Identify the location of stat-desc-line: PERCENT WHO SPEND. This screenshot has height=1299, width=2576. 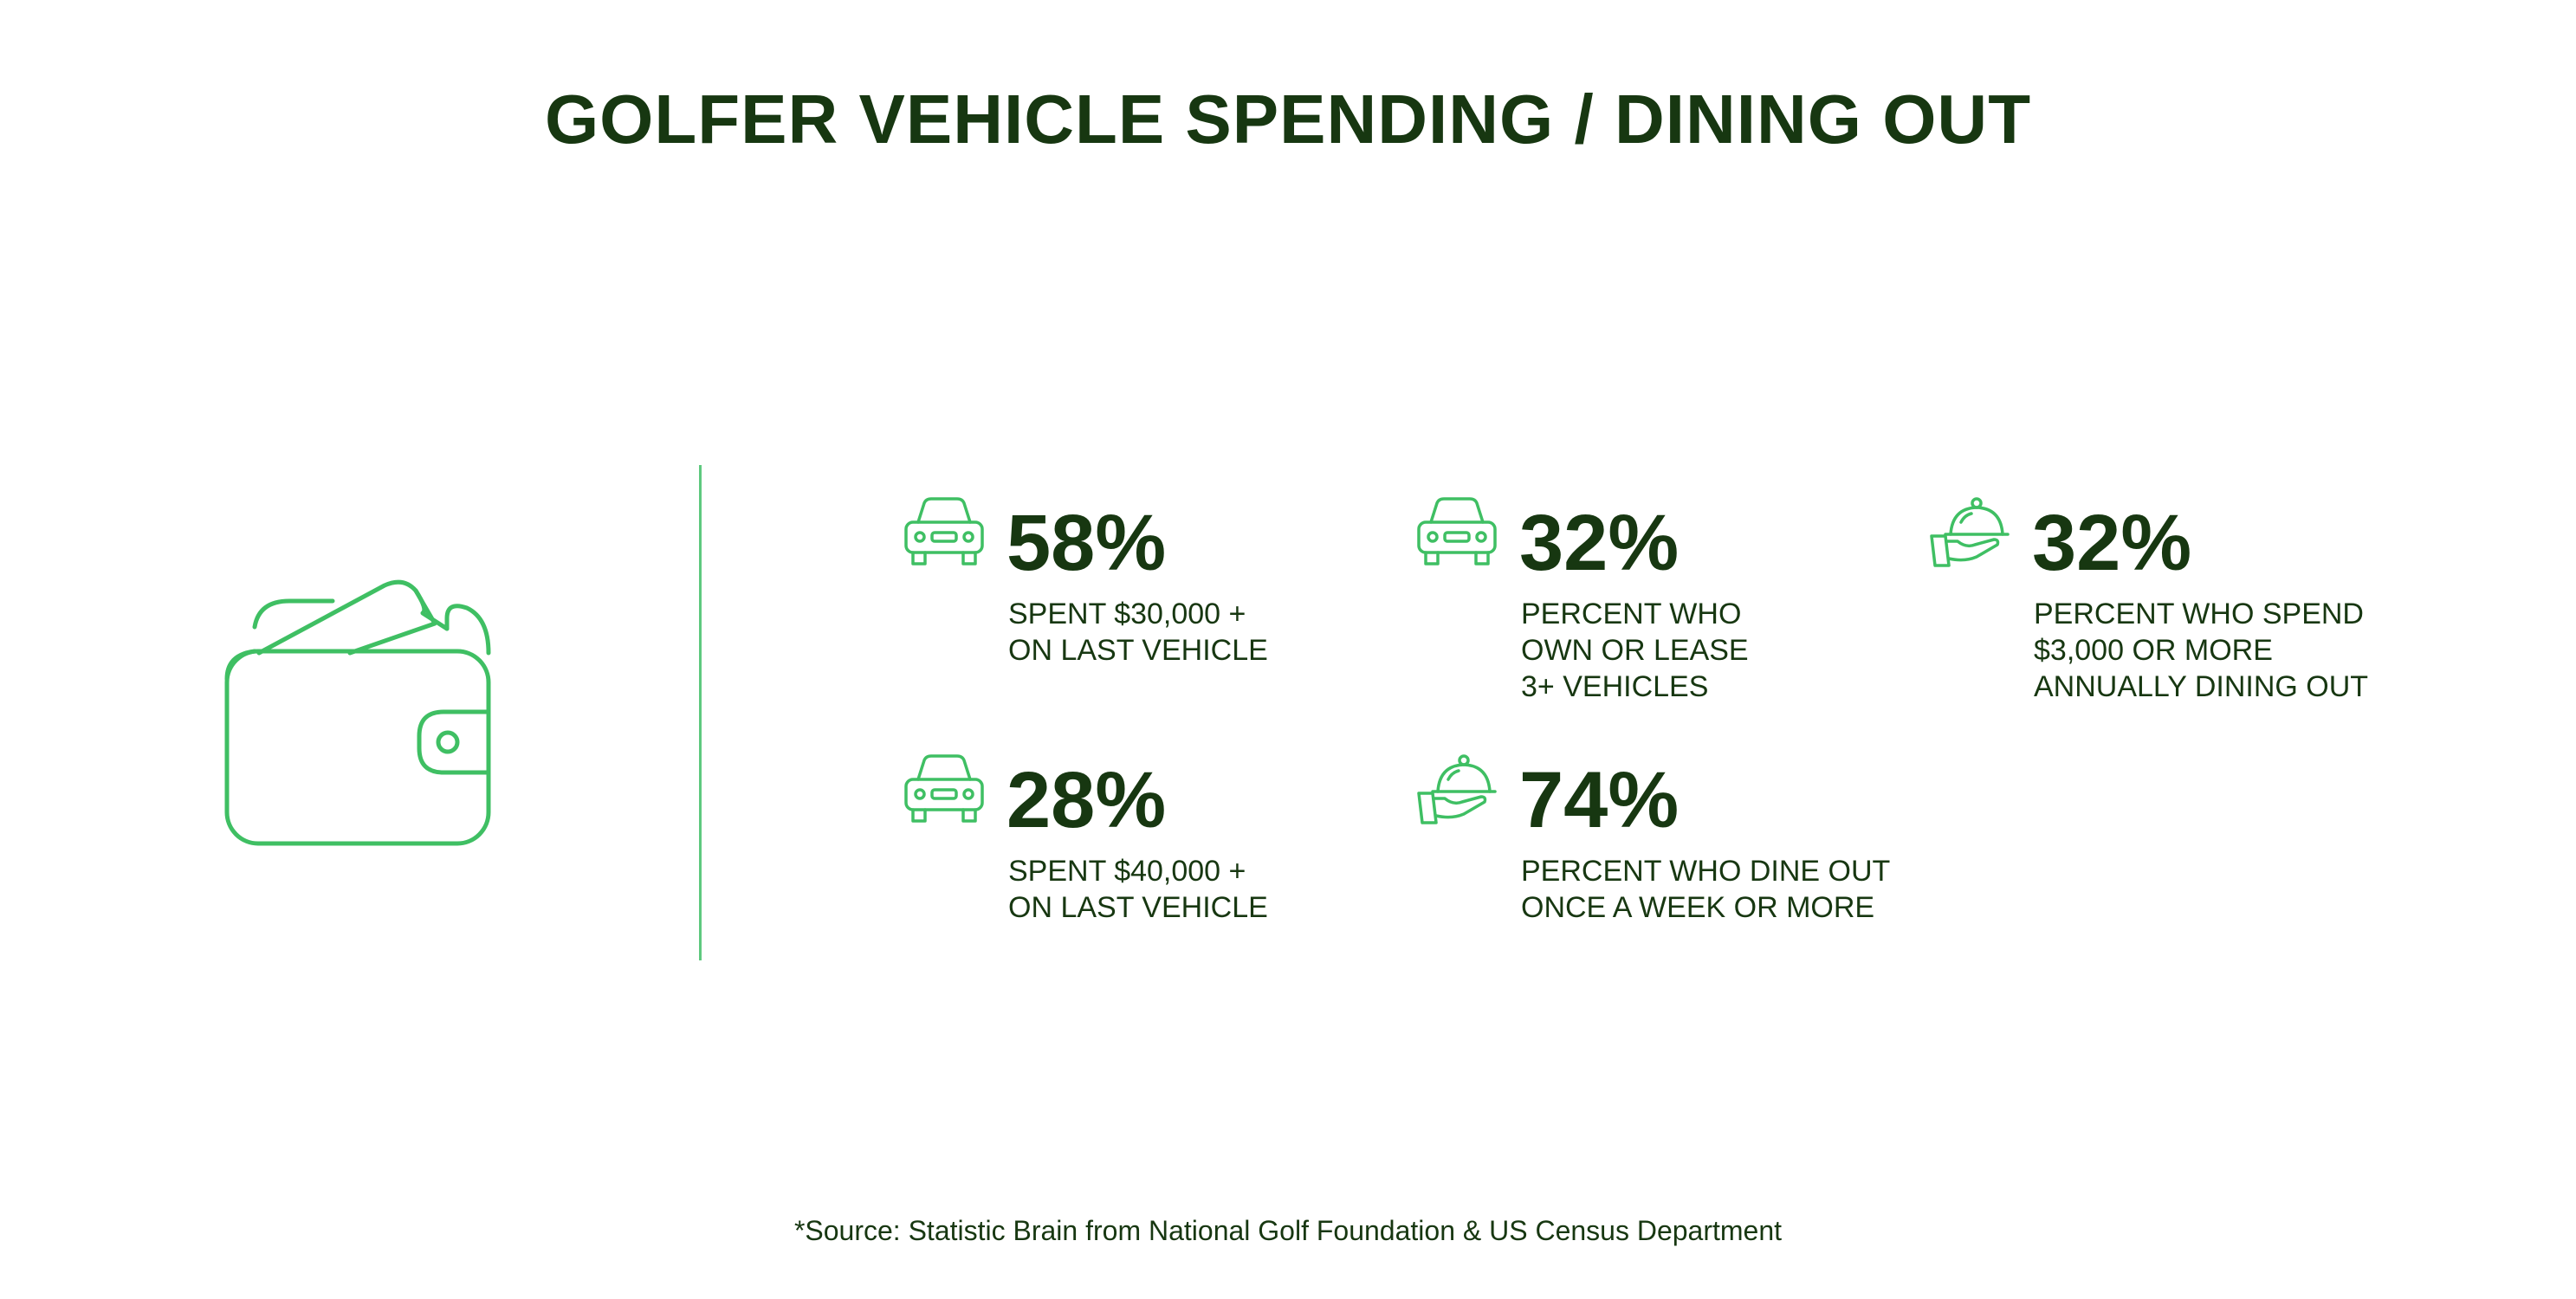
(2199, 614).